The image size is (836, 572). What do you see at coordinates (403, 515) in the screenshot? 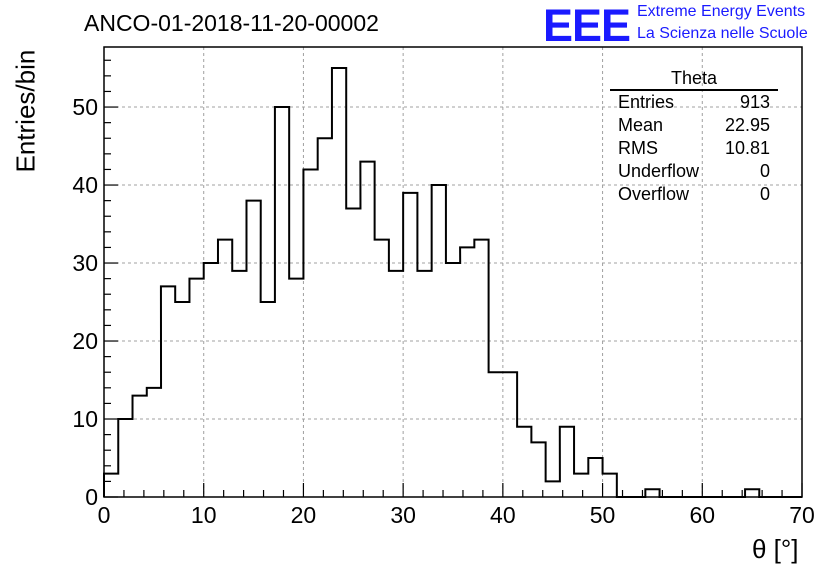
I see `x-tick-label: 30` at bounding box center [403, 515].